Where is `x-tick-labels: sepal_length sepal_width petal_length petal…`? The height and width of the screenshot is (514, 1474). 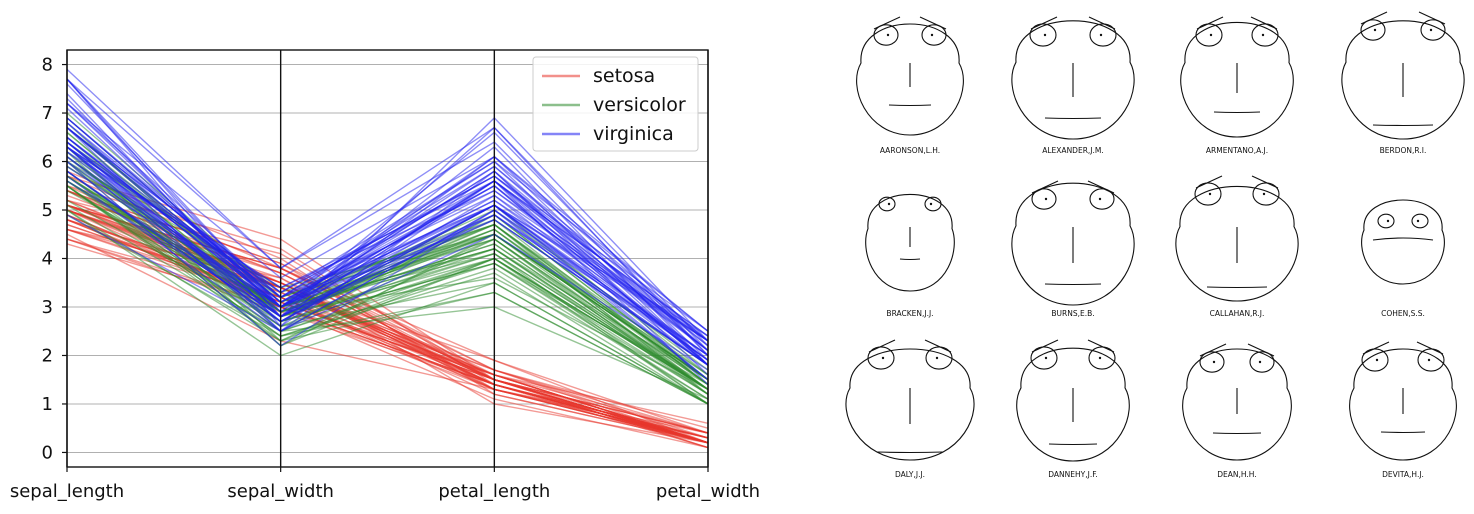 x-tick-labels: sepal_length sepal_width petal_length petal… is located at coordinates (385, 484).